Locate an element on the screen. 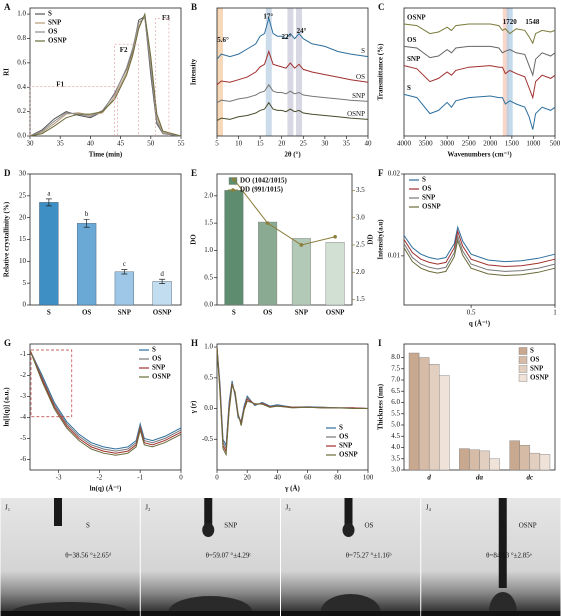  y-tick-label: 8.0 is located at coordinates (395, 357).